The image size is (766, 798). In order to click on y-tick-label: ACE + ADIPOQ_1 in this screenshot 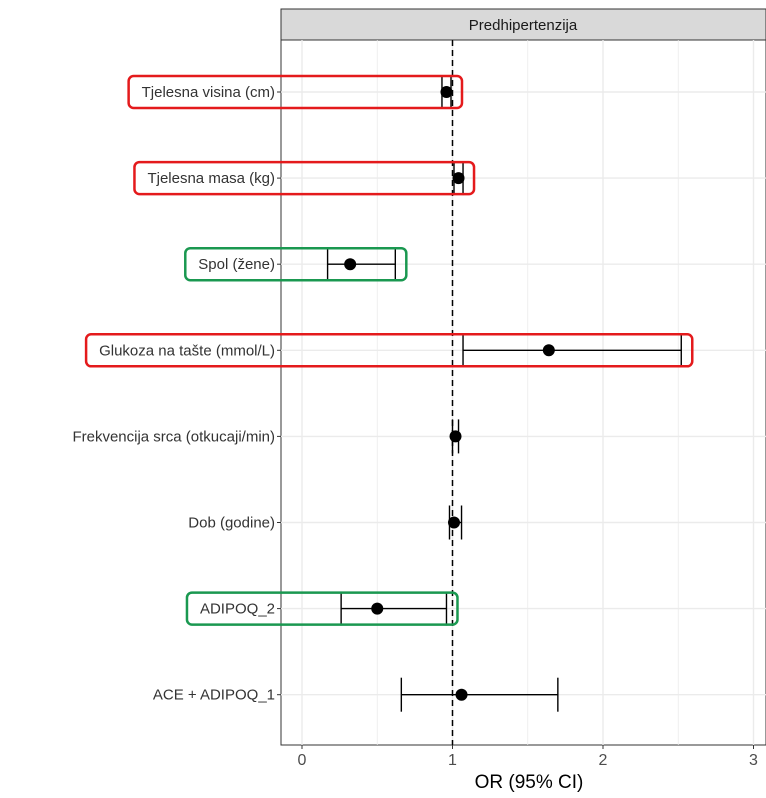, I will do `click(214, 695)`.